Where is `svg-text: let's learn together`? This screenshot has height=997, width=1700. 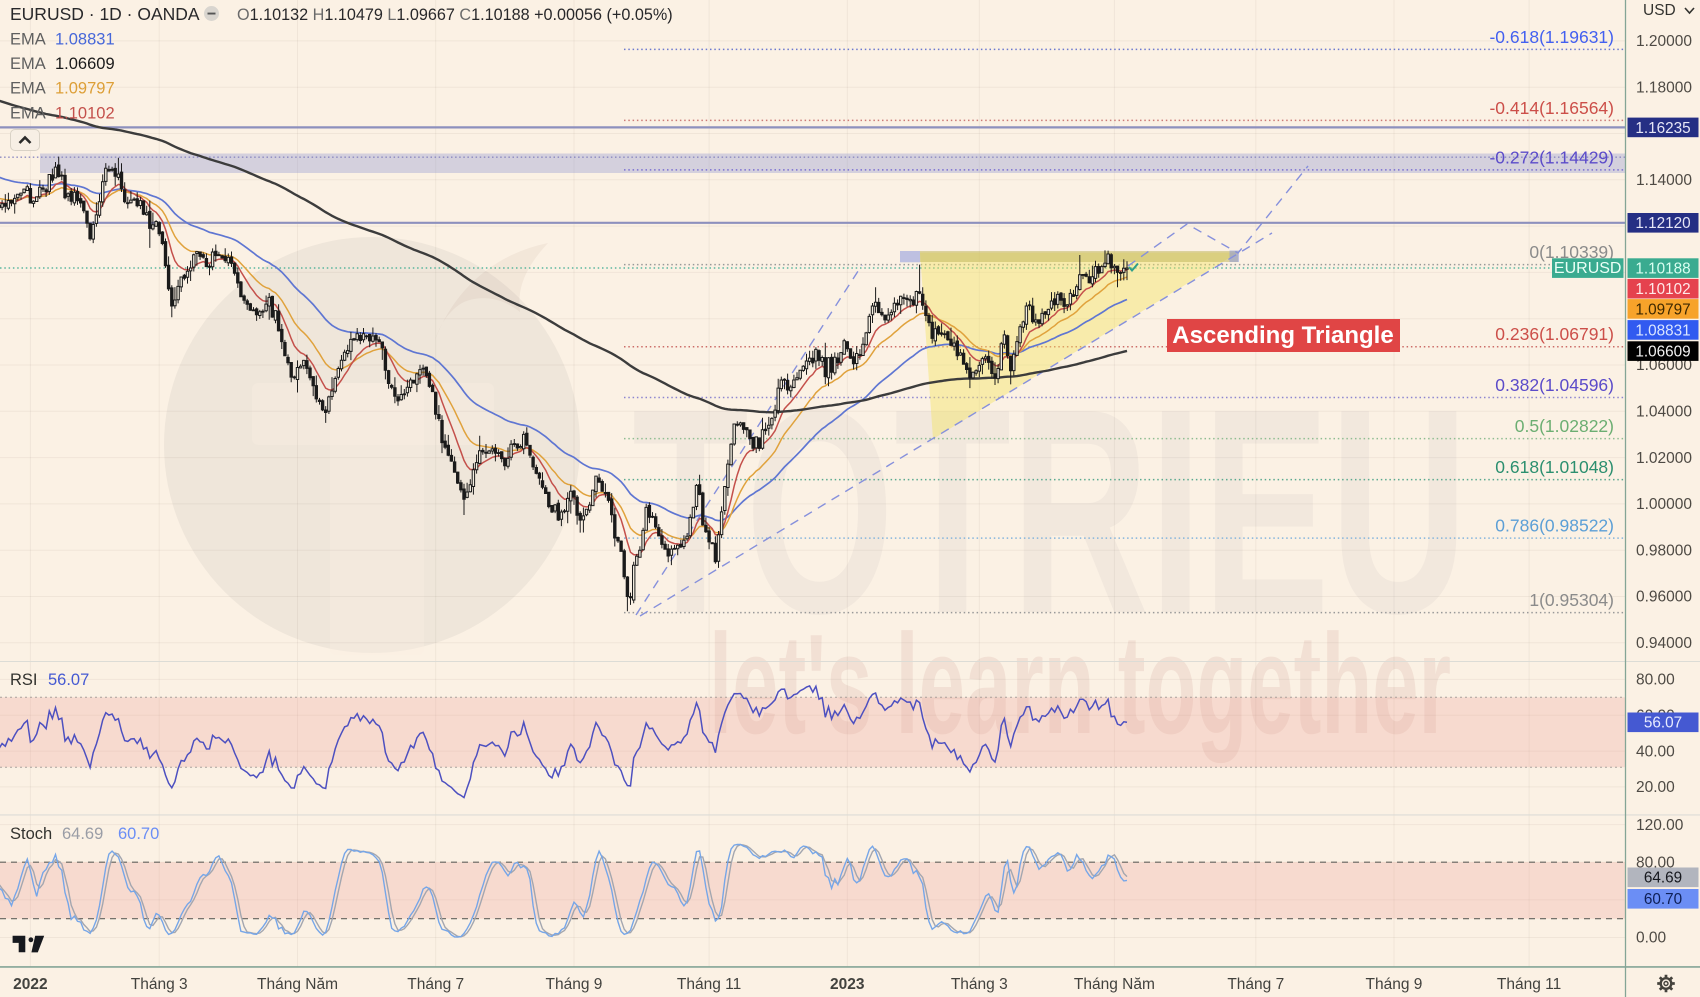 svg-text: let's learn together is located at coordinates (1080, 684).